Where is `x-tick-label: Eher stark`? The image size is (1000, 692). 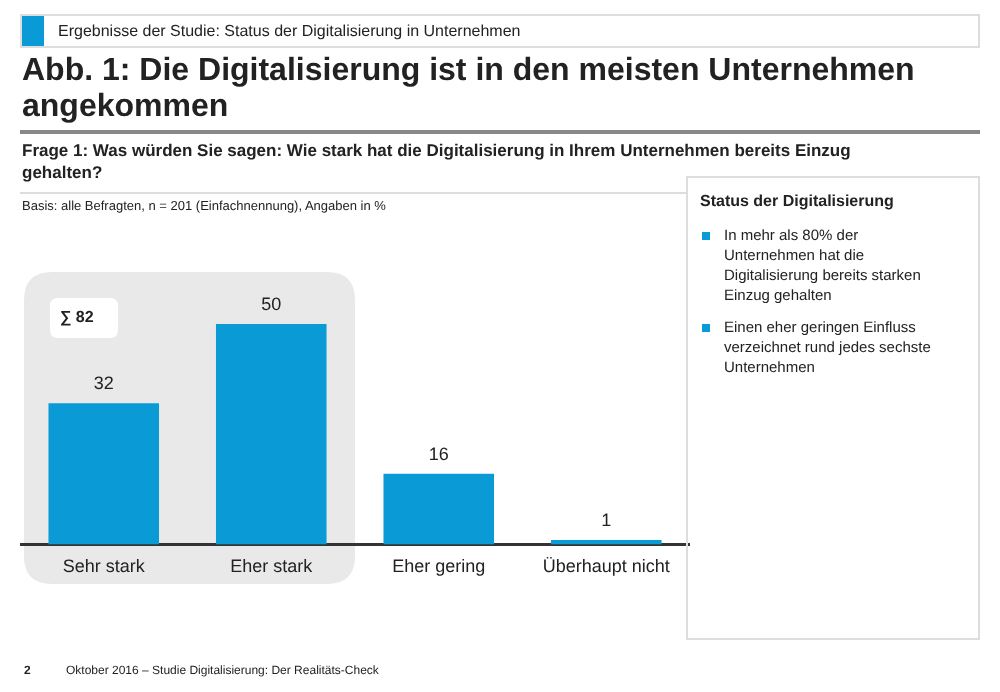 x-tick-label: Eher stark is located at coordinates (272, 566).